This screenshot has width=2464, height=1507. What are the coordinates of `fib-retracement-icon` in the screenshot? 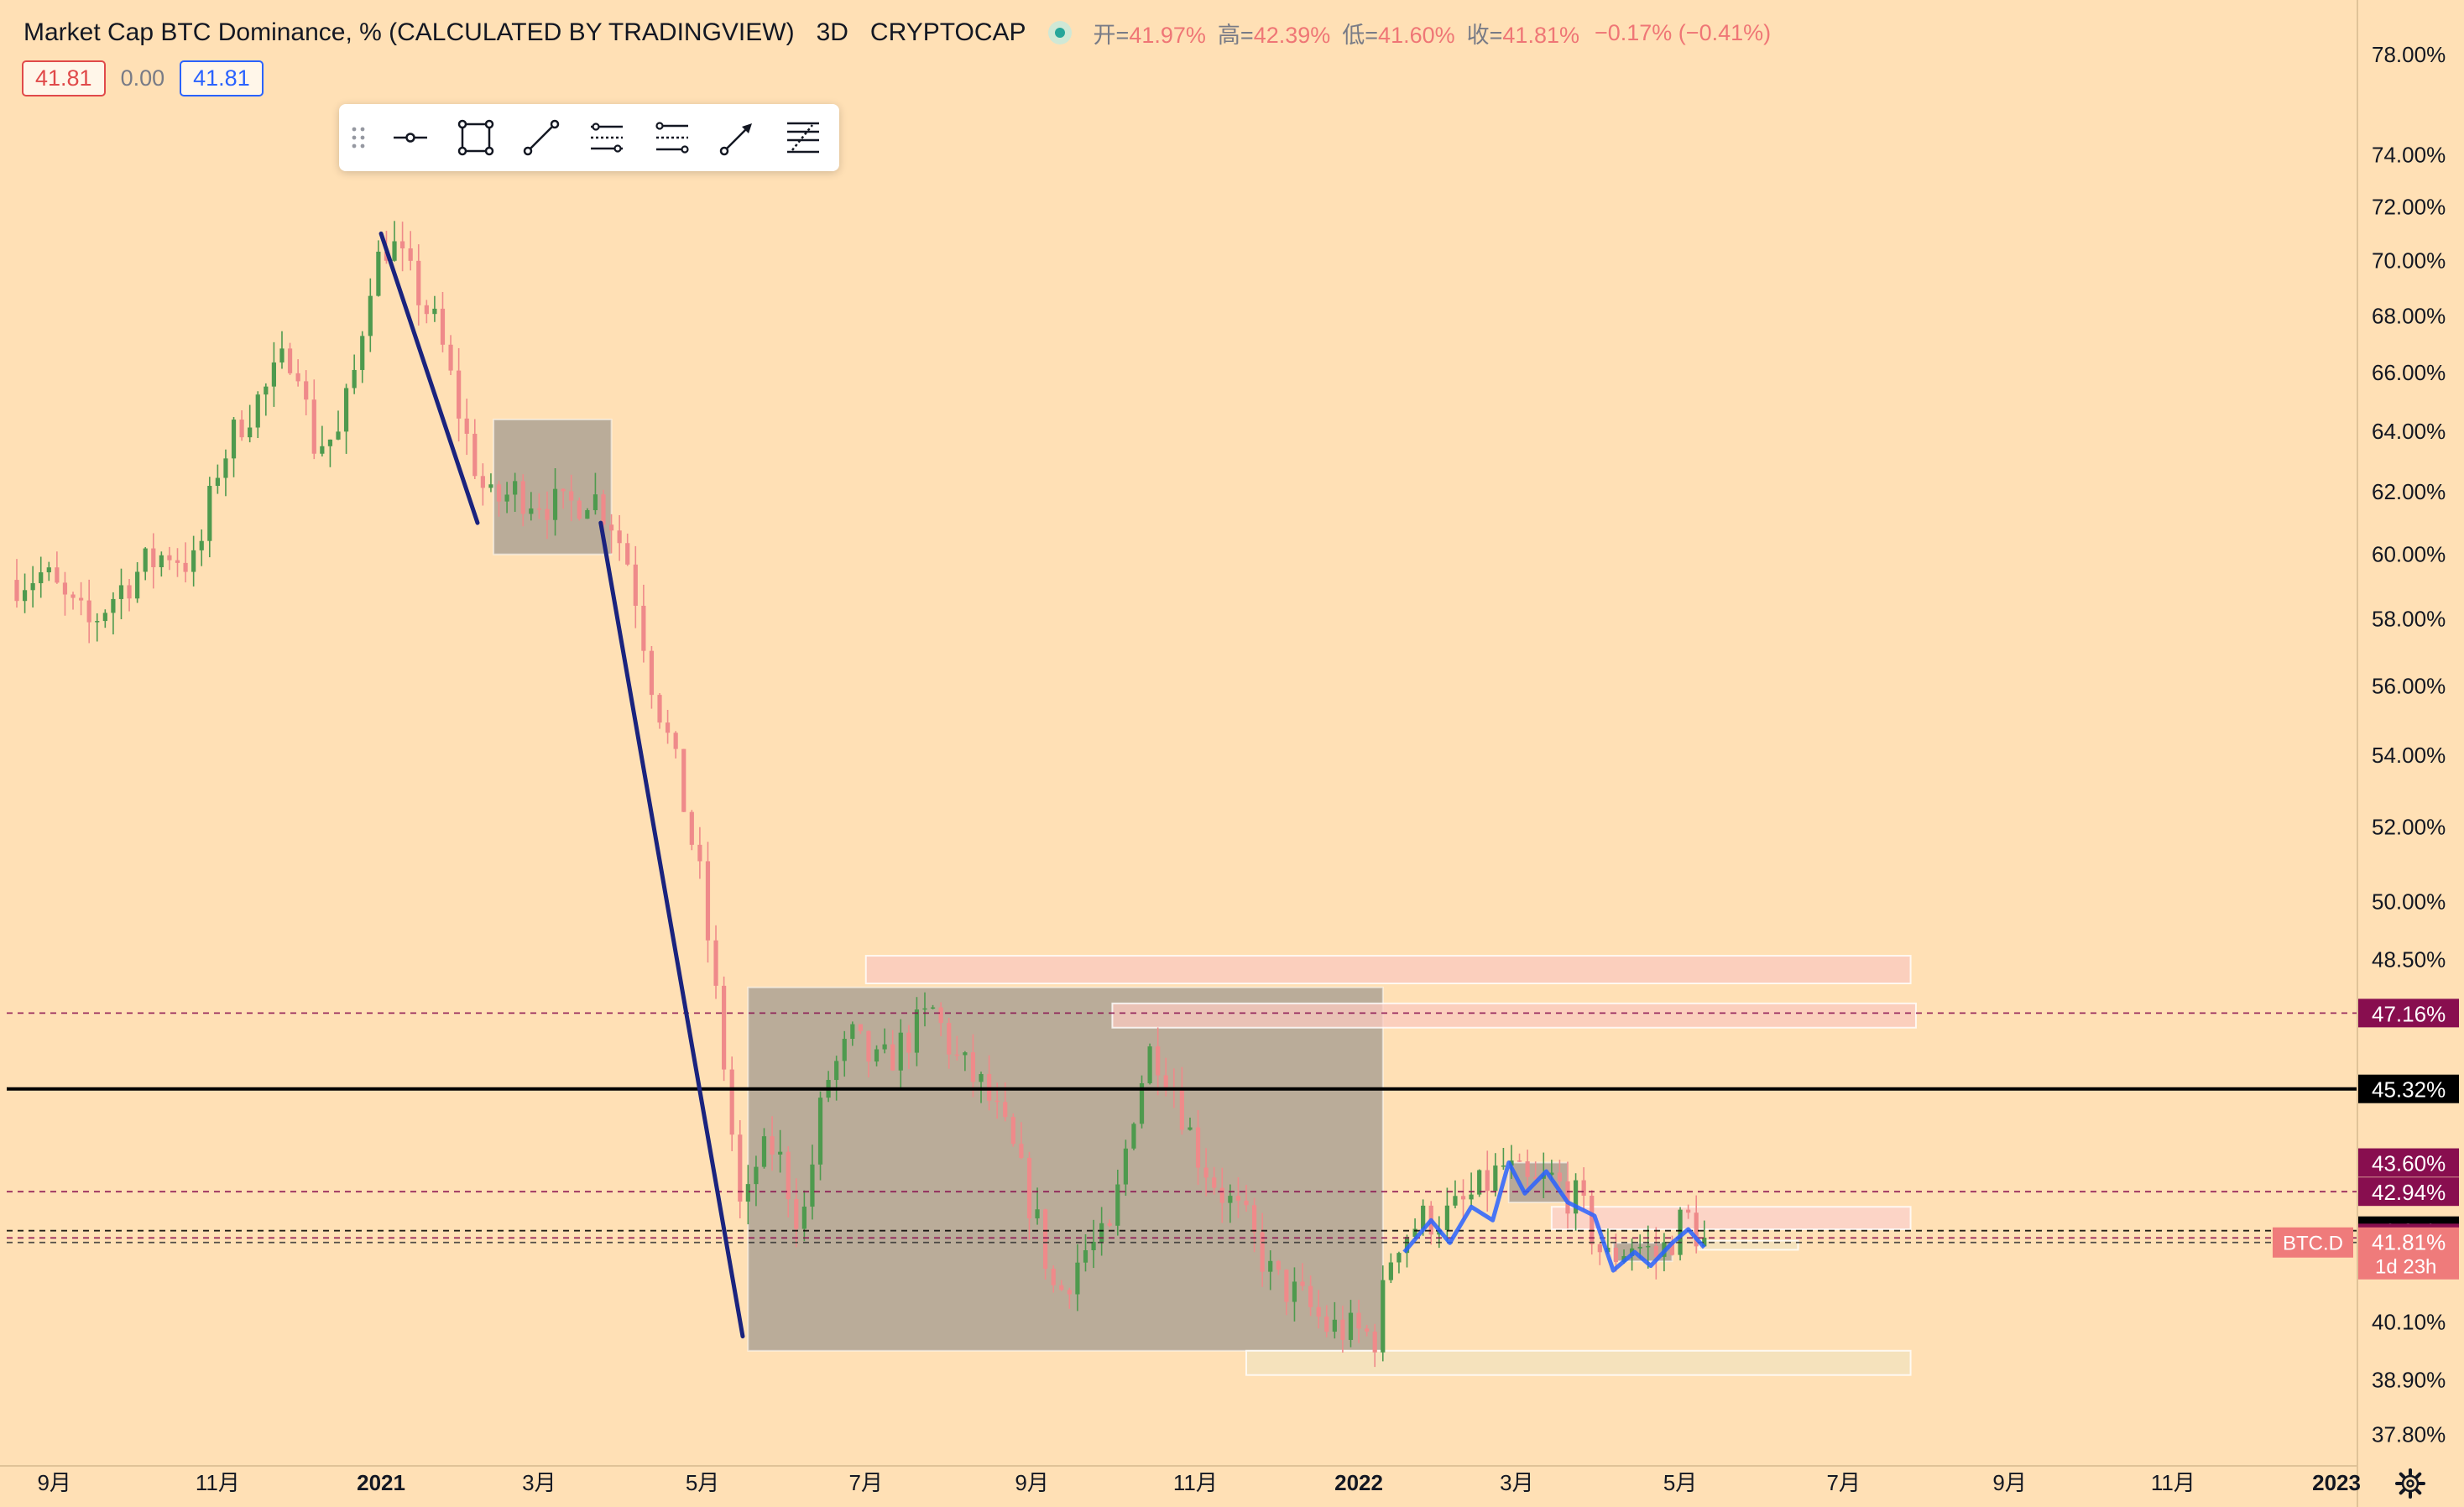 It's located at (803, 137).